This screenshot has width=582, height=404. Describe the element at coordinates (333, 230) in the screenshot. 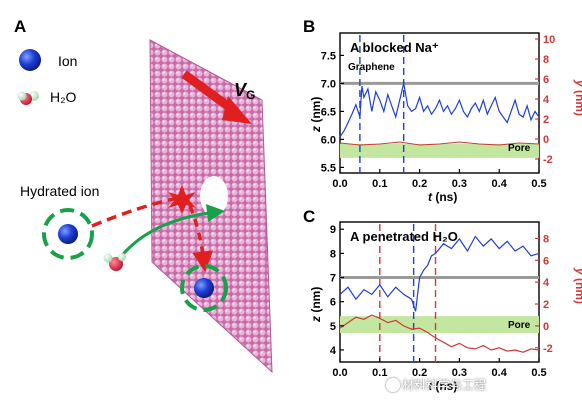

I see `y-left-tick-label: 9` at that location.